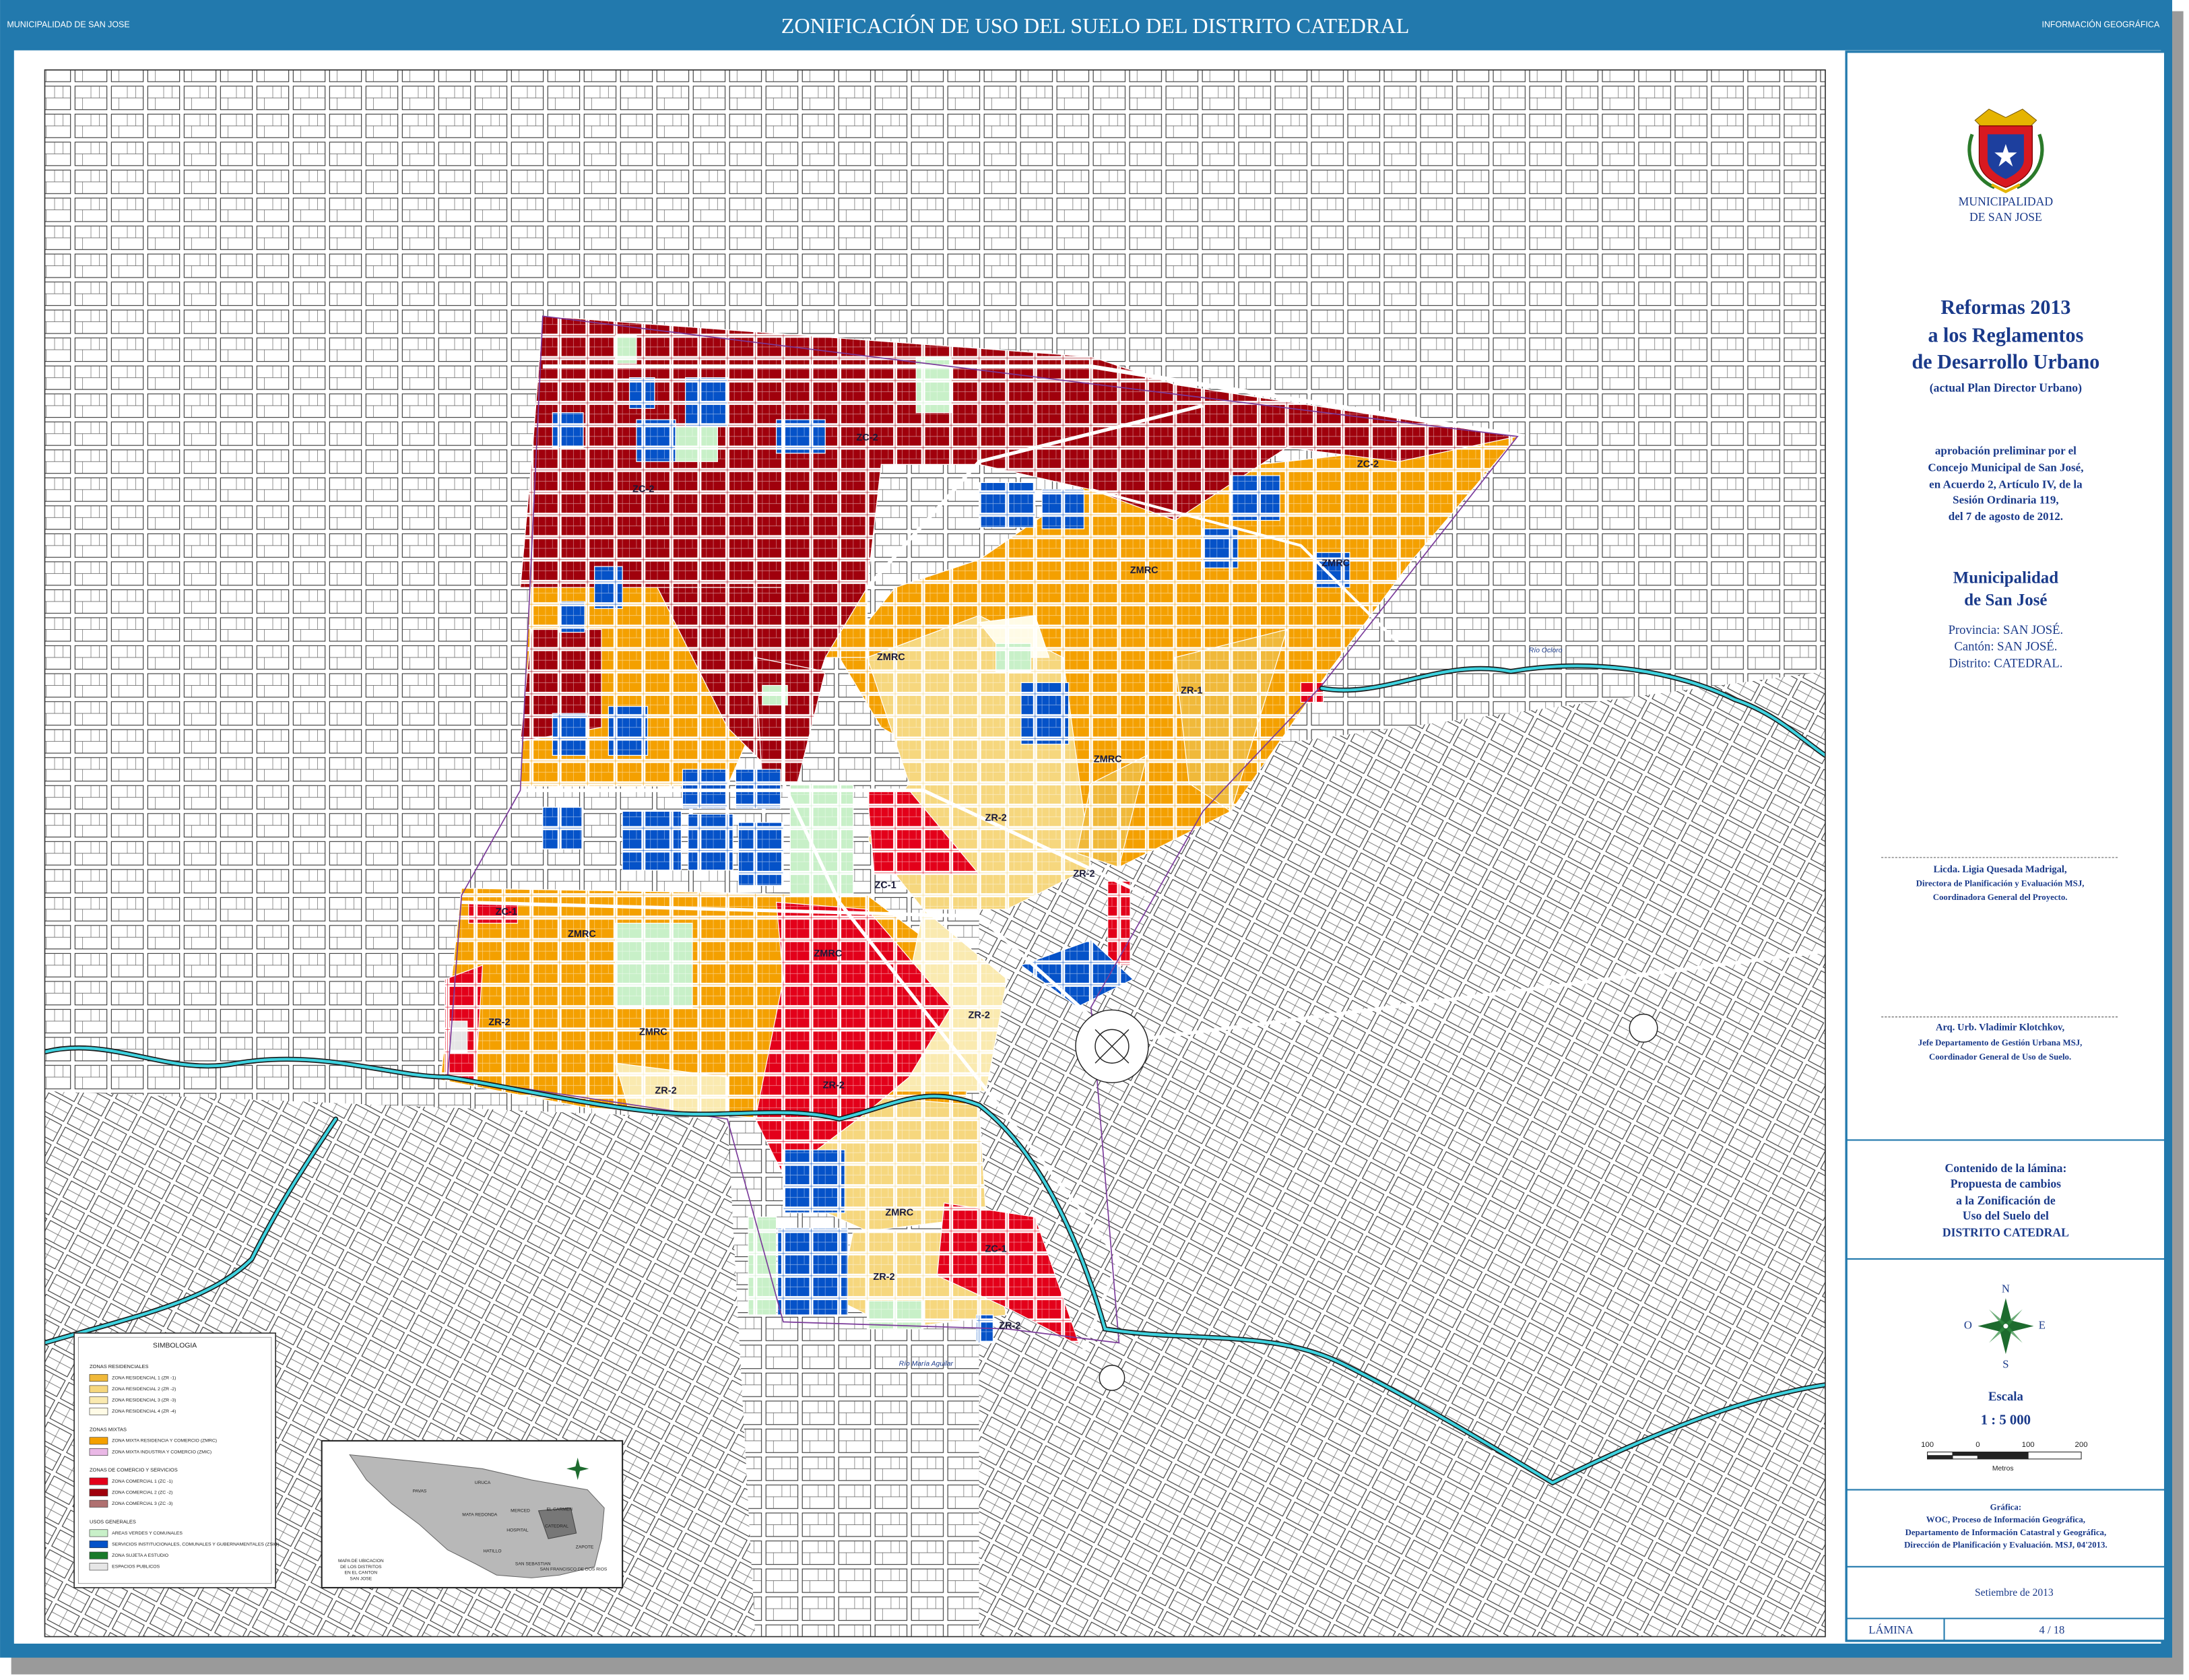  I want to click on legend-item: ZONA SUJETA A ESTUDIO, so click(140, 1555).